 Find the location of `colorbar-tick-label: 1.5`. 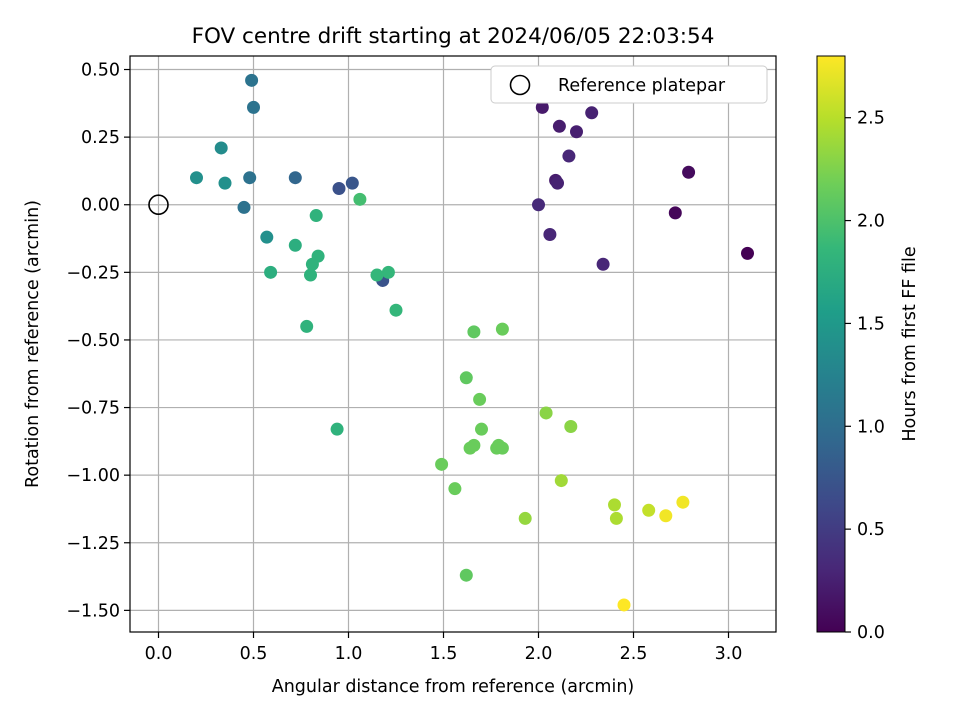

colorbar-tick-label: 1.5 is located at coordinates (871, 324).